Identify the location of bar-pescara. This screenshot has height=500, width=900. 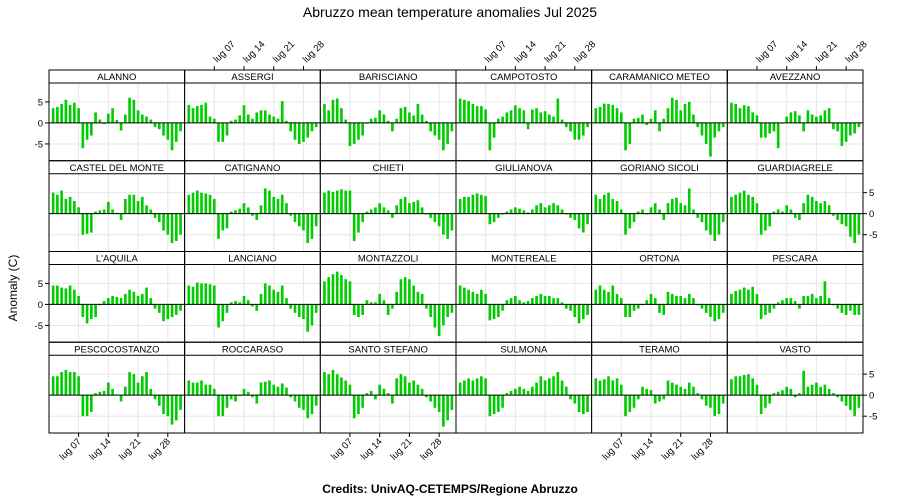
(803, 300).